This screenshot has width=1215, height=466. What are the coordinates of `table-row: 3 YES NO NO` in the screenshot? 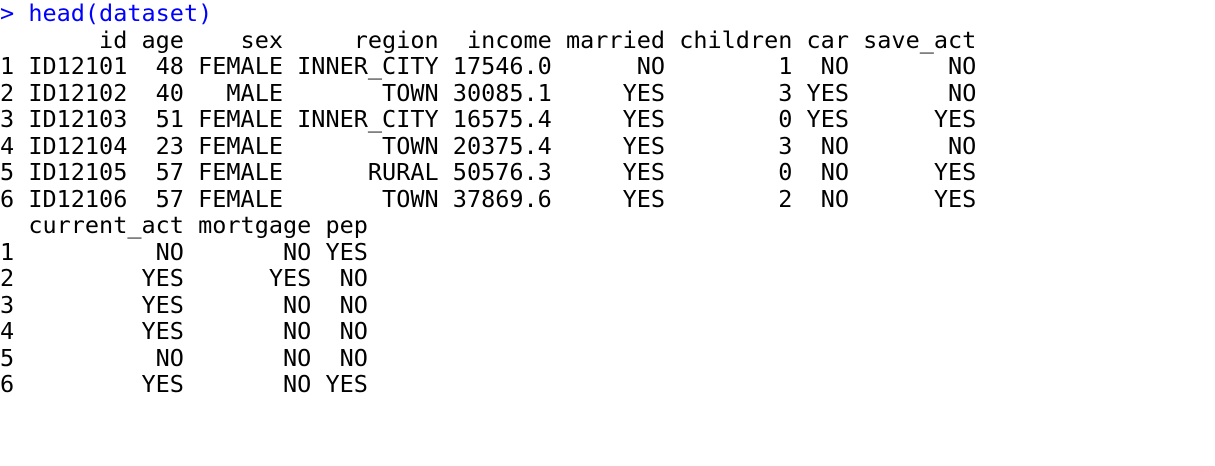 It's located at (607, 304).